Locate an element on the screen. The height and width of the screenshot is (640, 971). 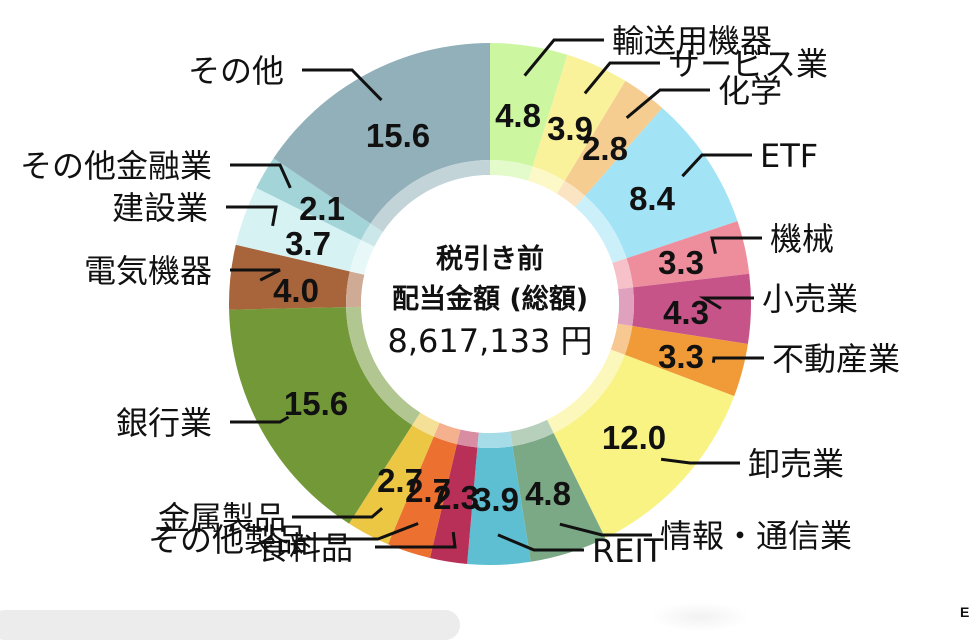
center-title-line2: 配当金額 (総額) is located at coordinates (490, 299).